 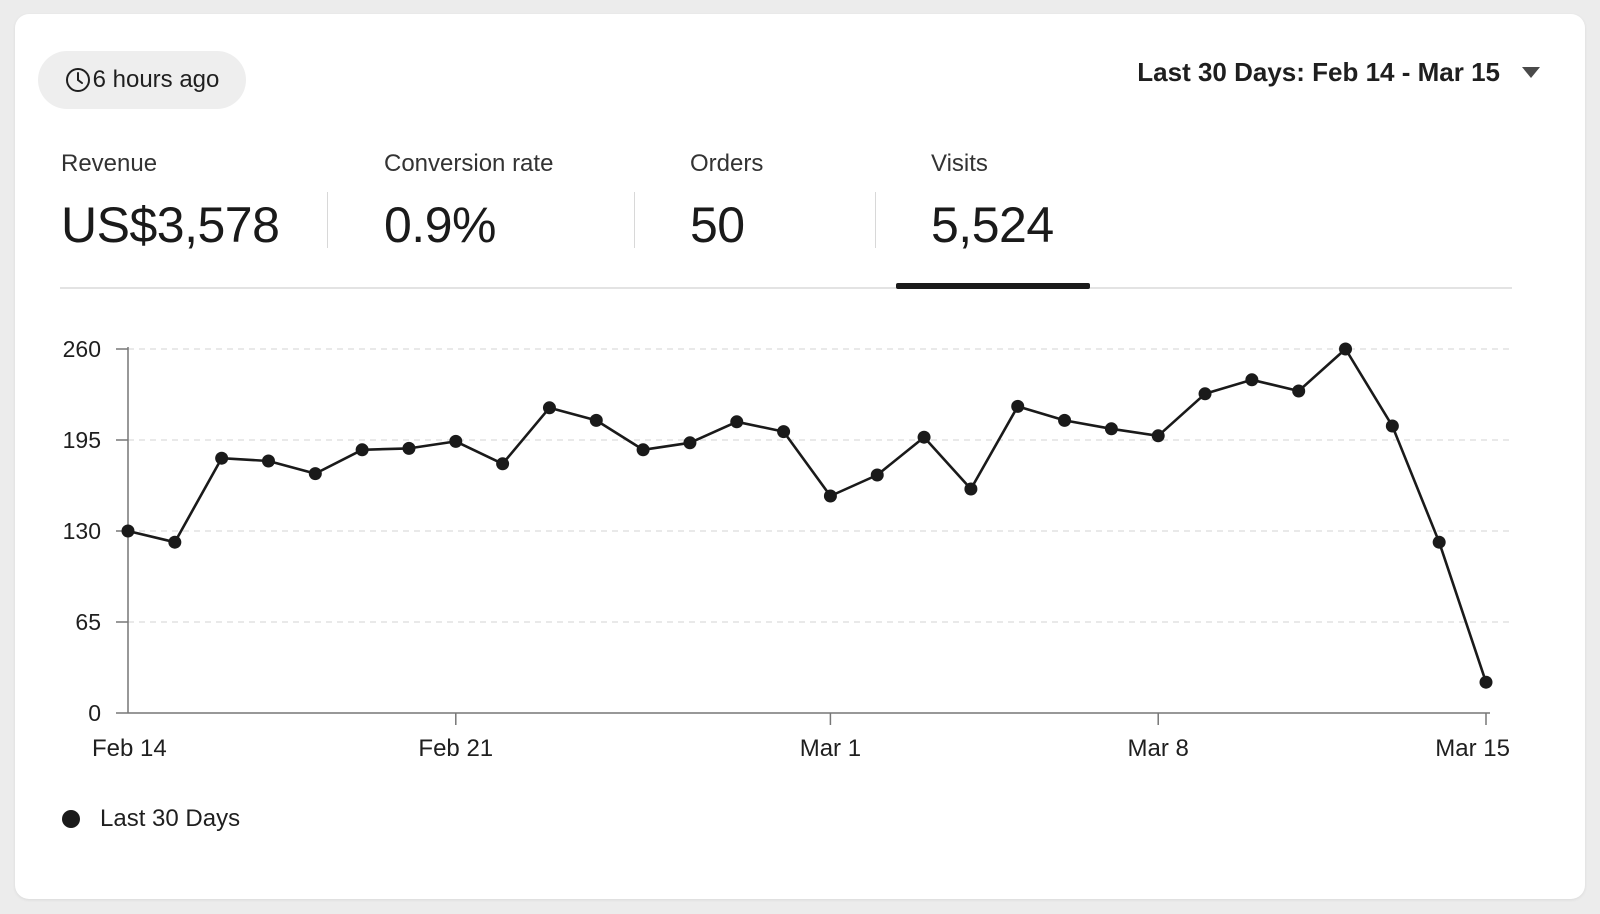 I want to click on y-tick-label: 260, so click(x=82, y=349).